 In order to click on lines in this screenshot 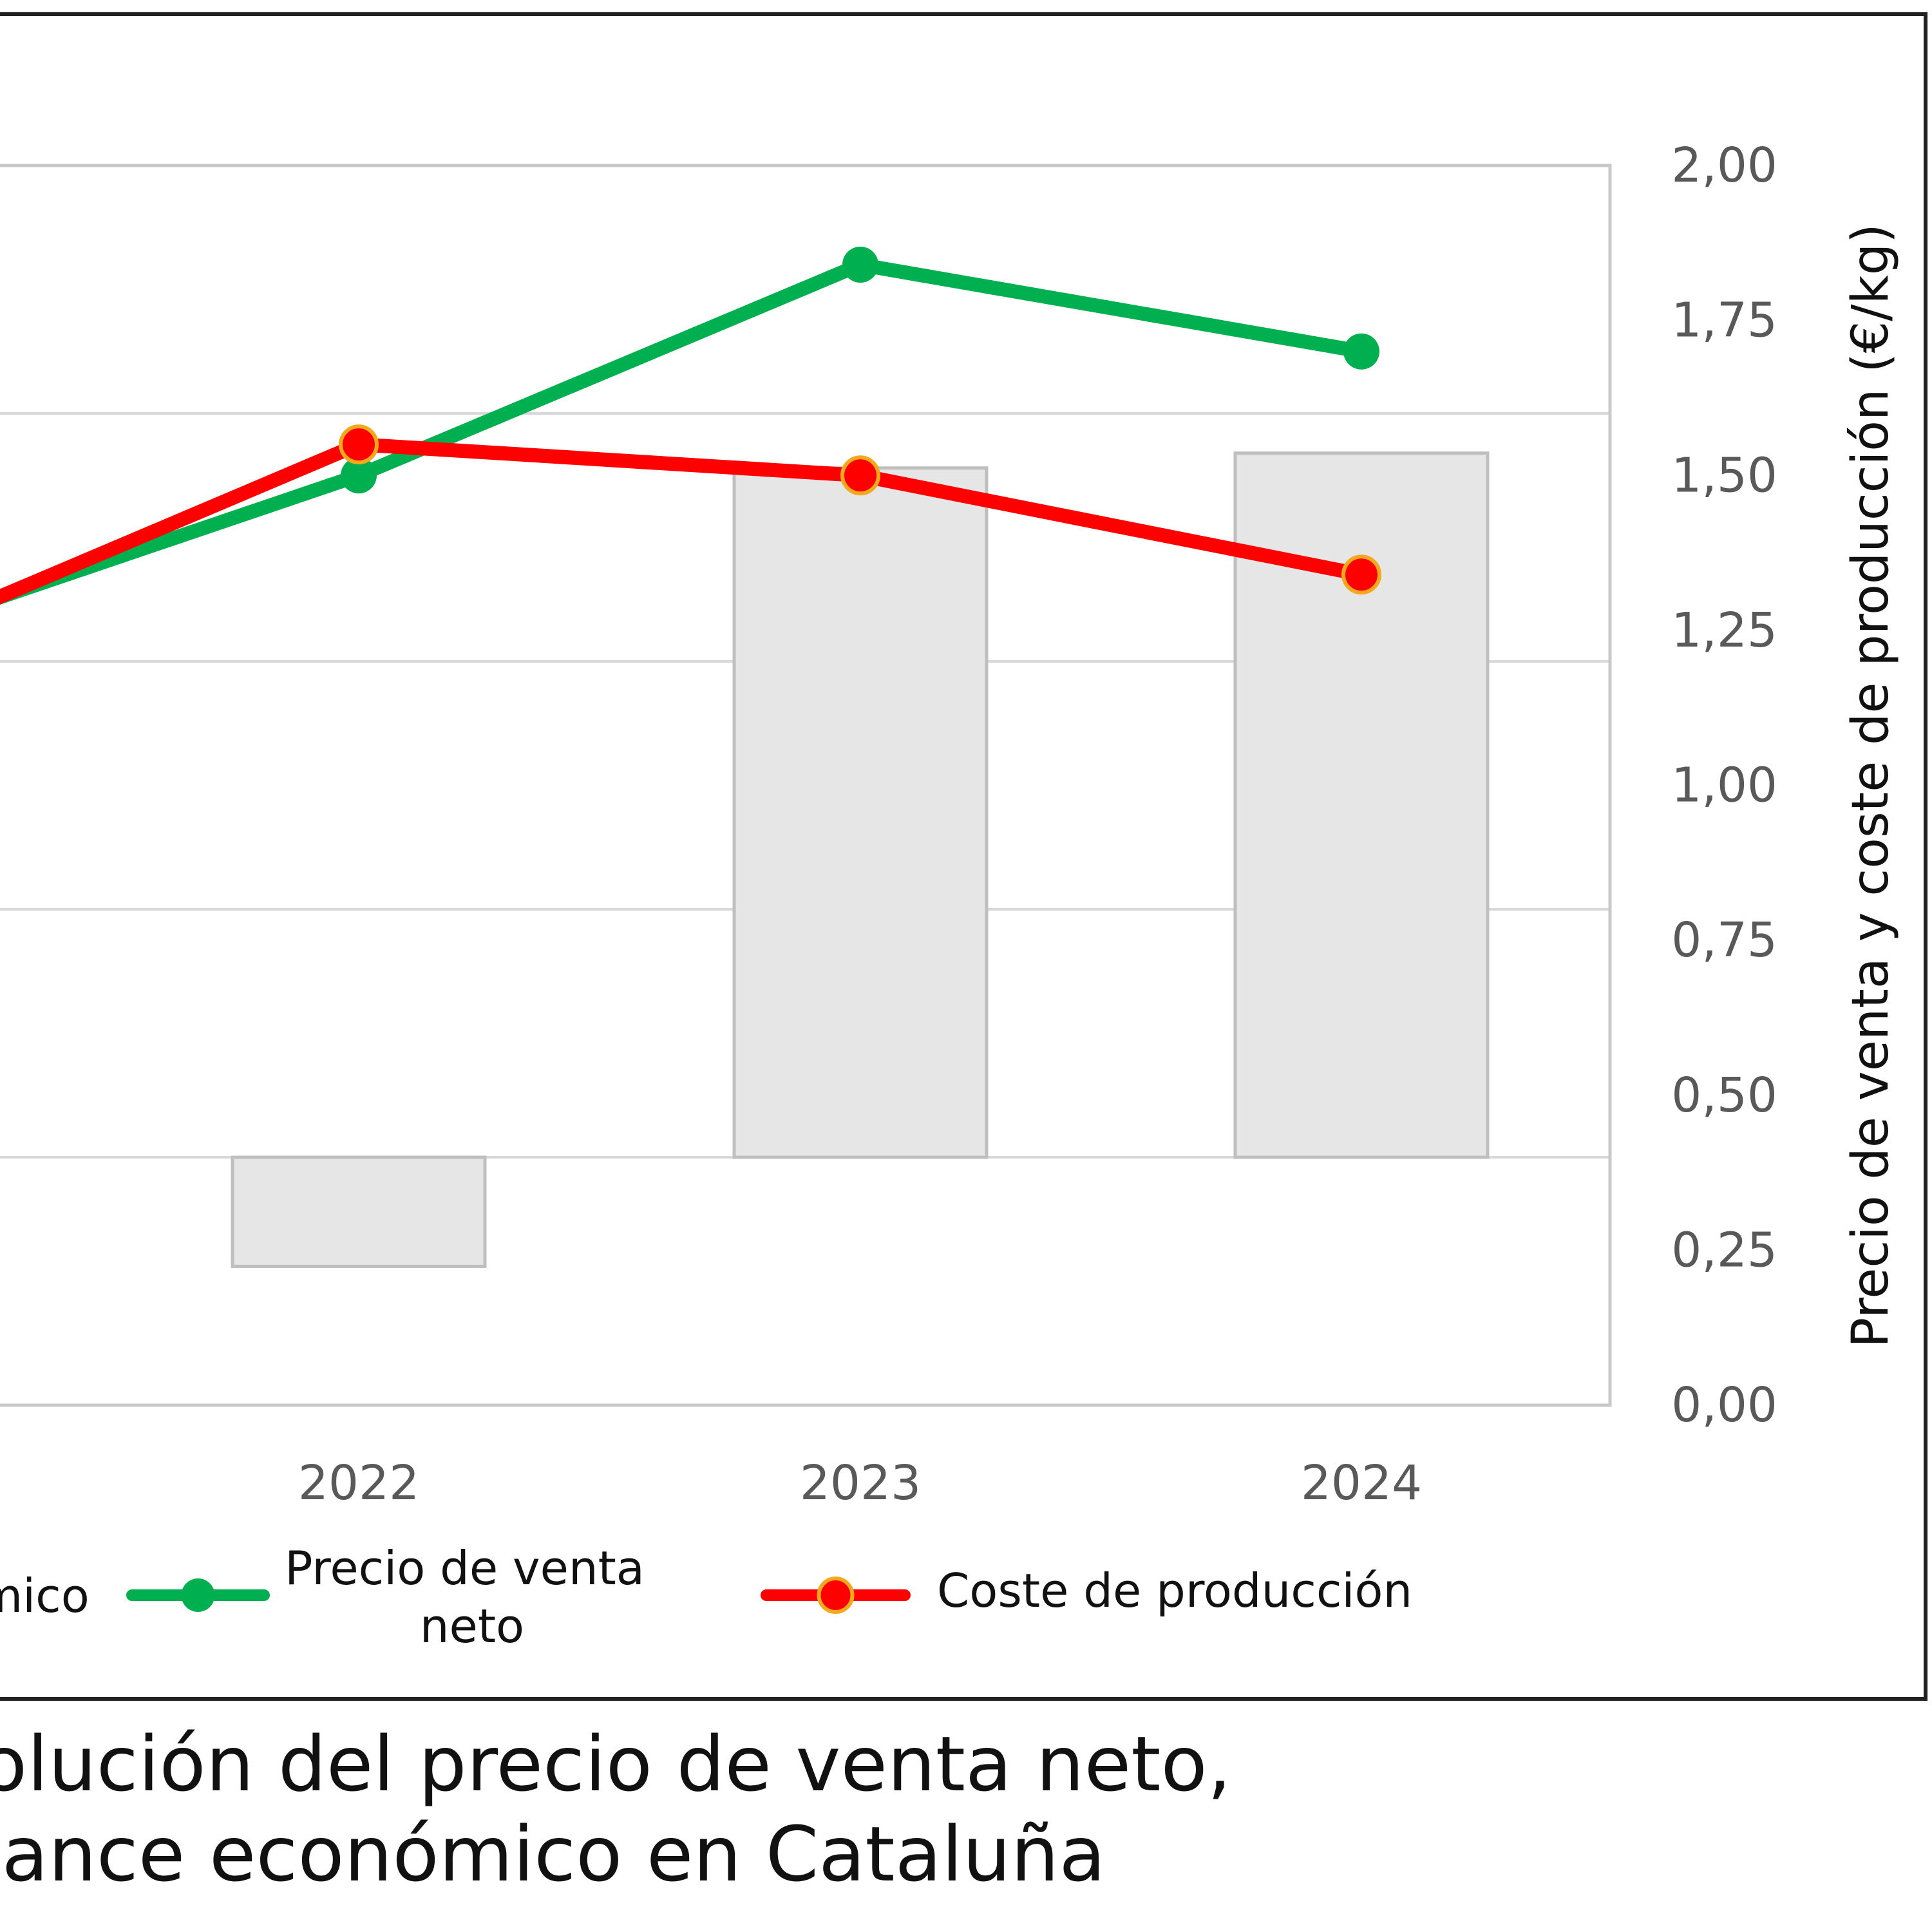, I will do `click(690, 426)`.